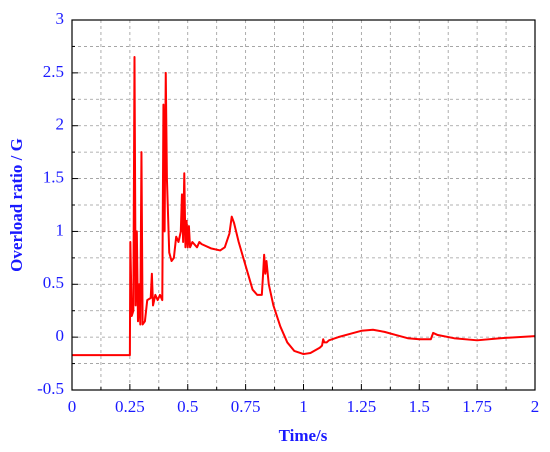  Describe the element at coordinates (16, 205) in the screenshot. I see `y-axis-title: Overload ratio / G` at that location.